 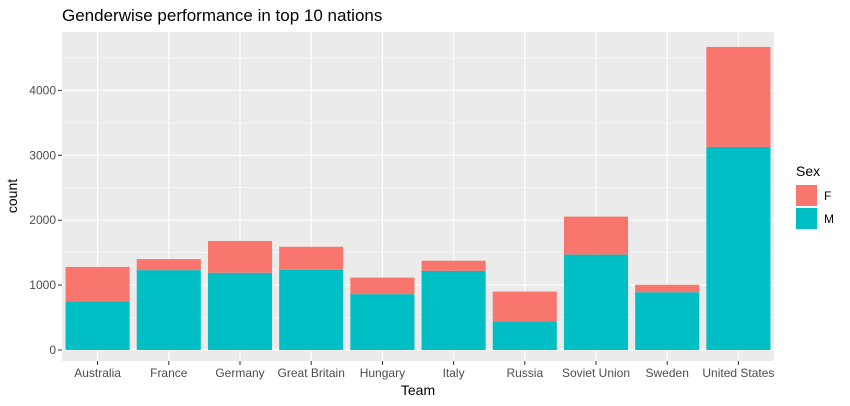 I want to click on x-axis-title: Team, so click(x=418, y=390).